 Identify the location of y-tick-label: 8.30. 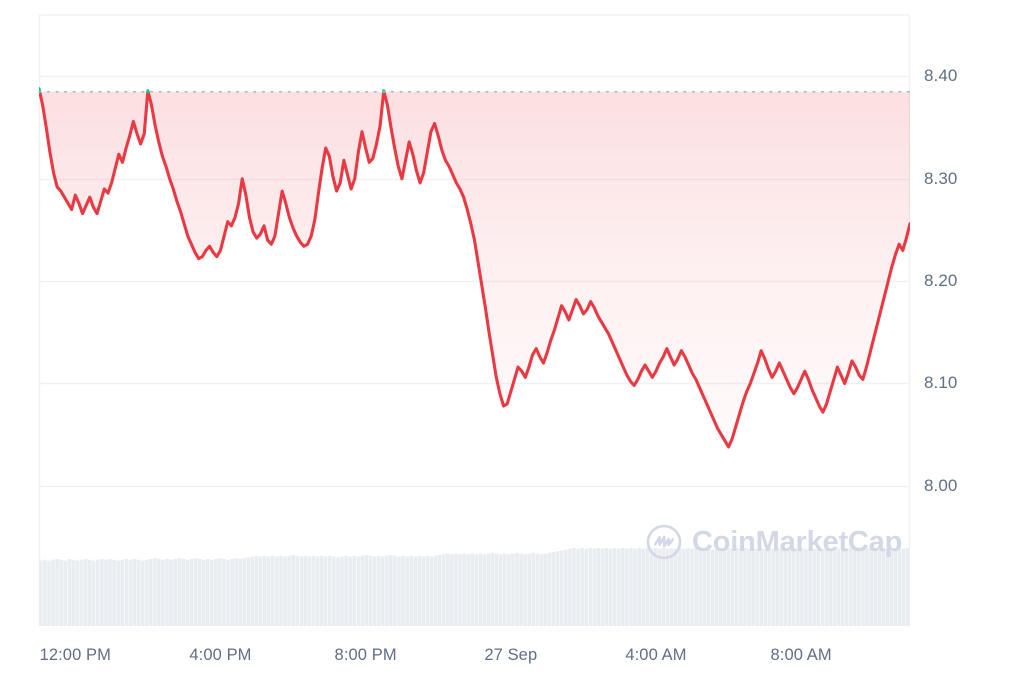
(941, 178).